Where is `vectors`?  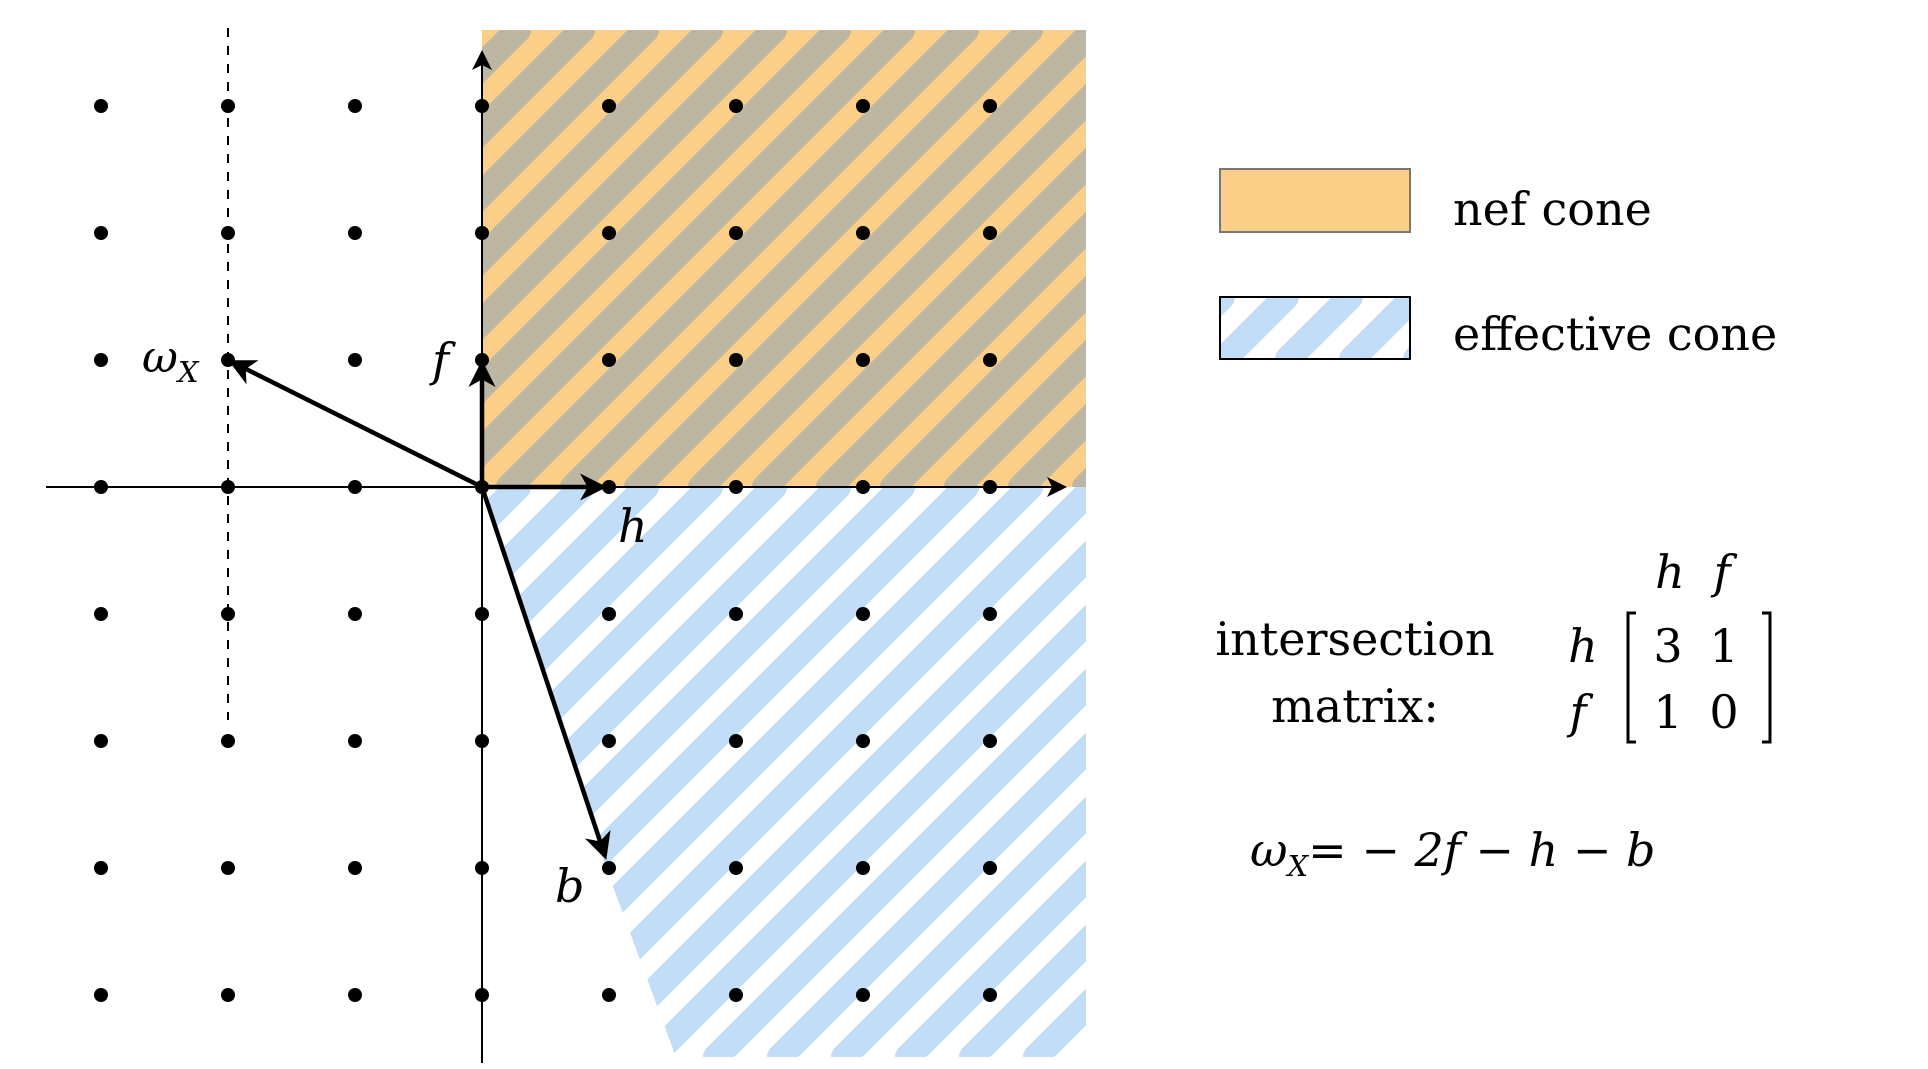 vectors is located at coordinates (419, 609).